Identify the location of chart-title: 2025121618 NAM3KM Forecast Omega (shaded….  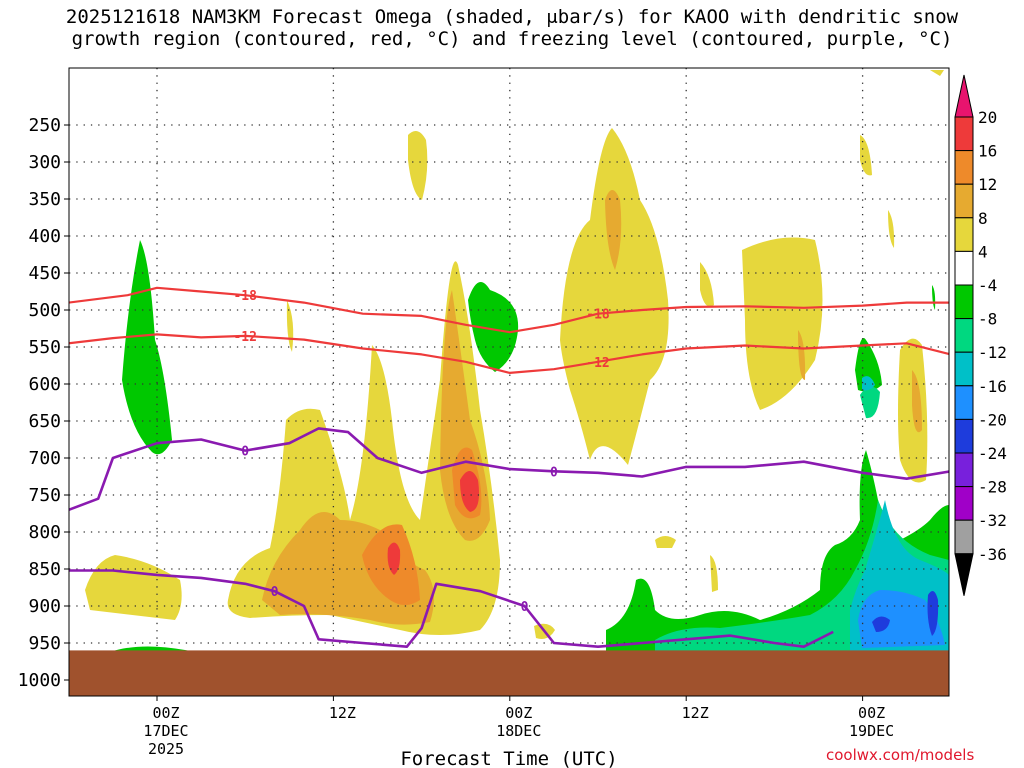
(512, 28).